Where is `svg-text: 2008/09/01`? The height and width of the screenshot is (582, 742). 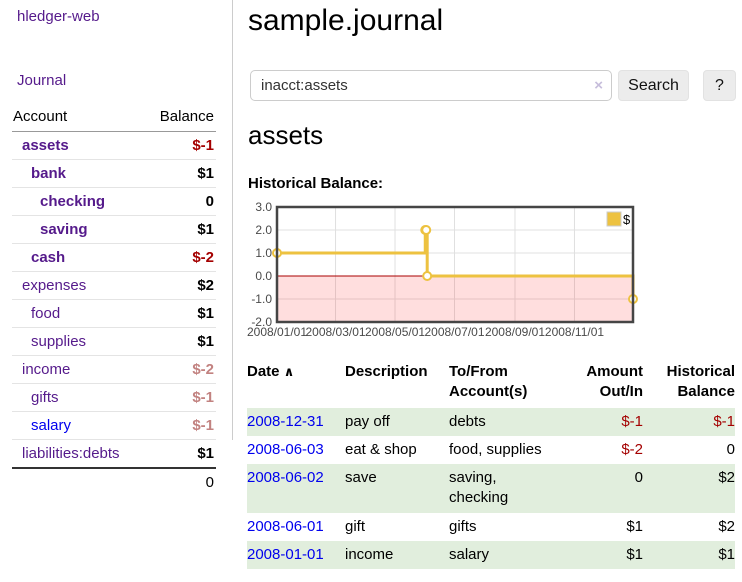 svg-text: 2008/09/01 is located at coordinates (515, 332).